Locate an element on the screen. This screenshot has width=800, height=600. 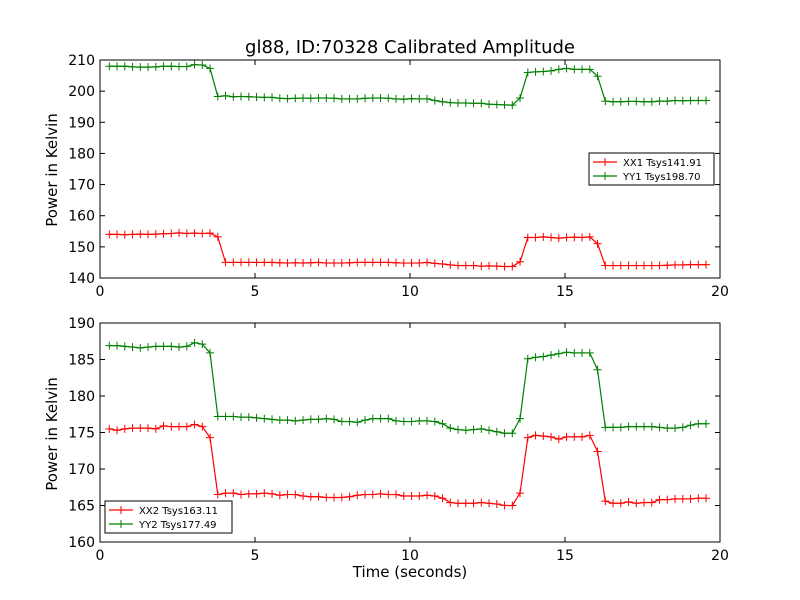
top-y-tick-label: 170 is located at coordinates (81, 186).